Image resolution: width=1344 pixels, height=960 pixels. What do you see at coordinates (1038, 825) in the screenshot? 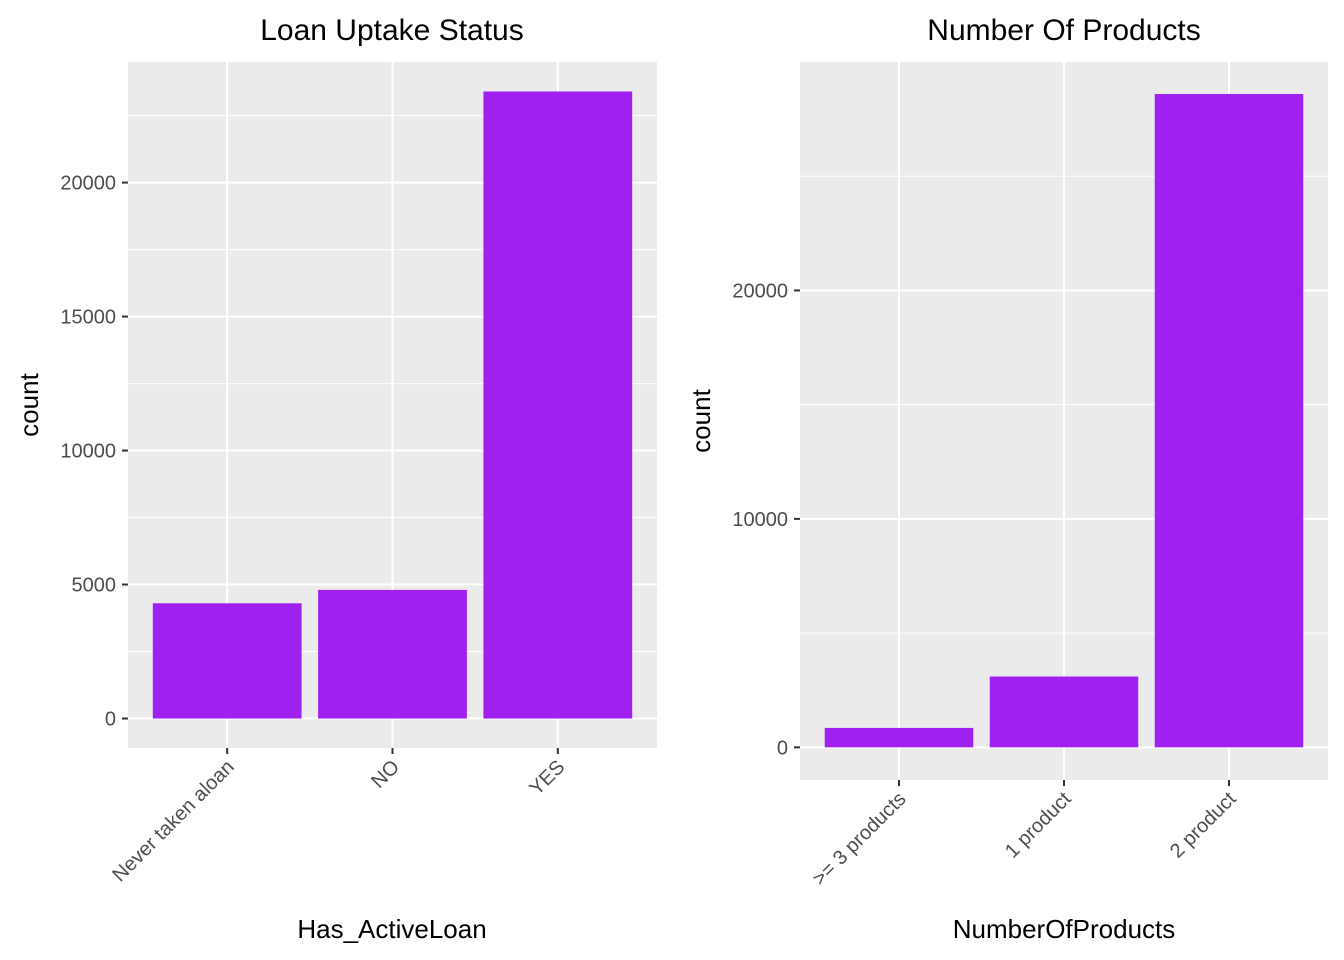
I see `x-tick-label: 1 product` at bounding box center [1038, 825].